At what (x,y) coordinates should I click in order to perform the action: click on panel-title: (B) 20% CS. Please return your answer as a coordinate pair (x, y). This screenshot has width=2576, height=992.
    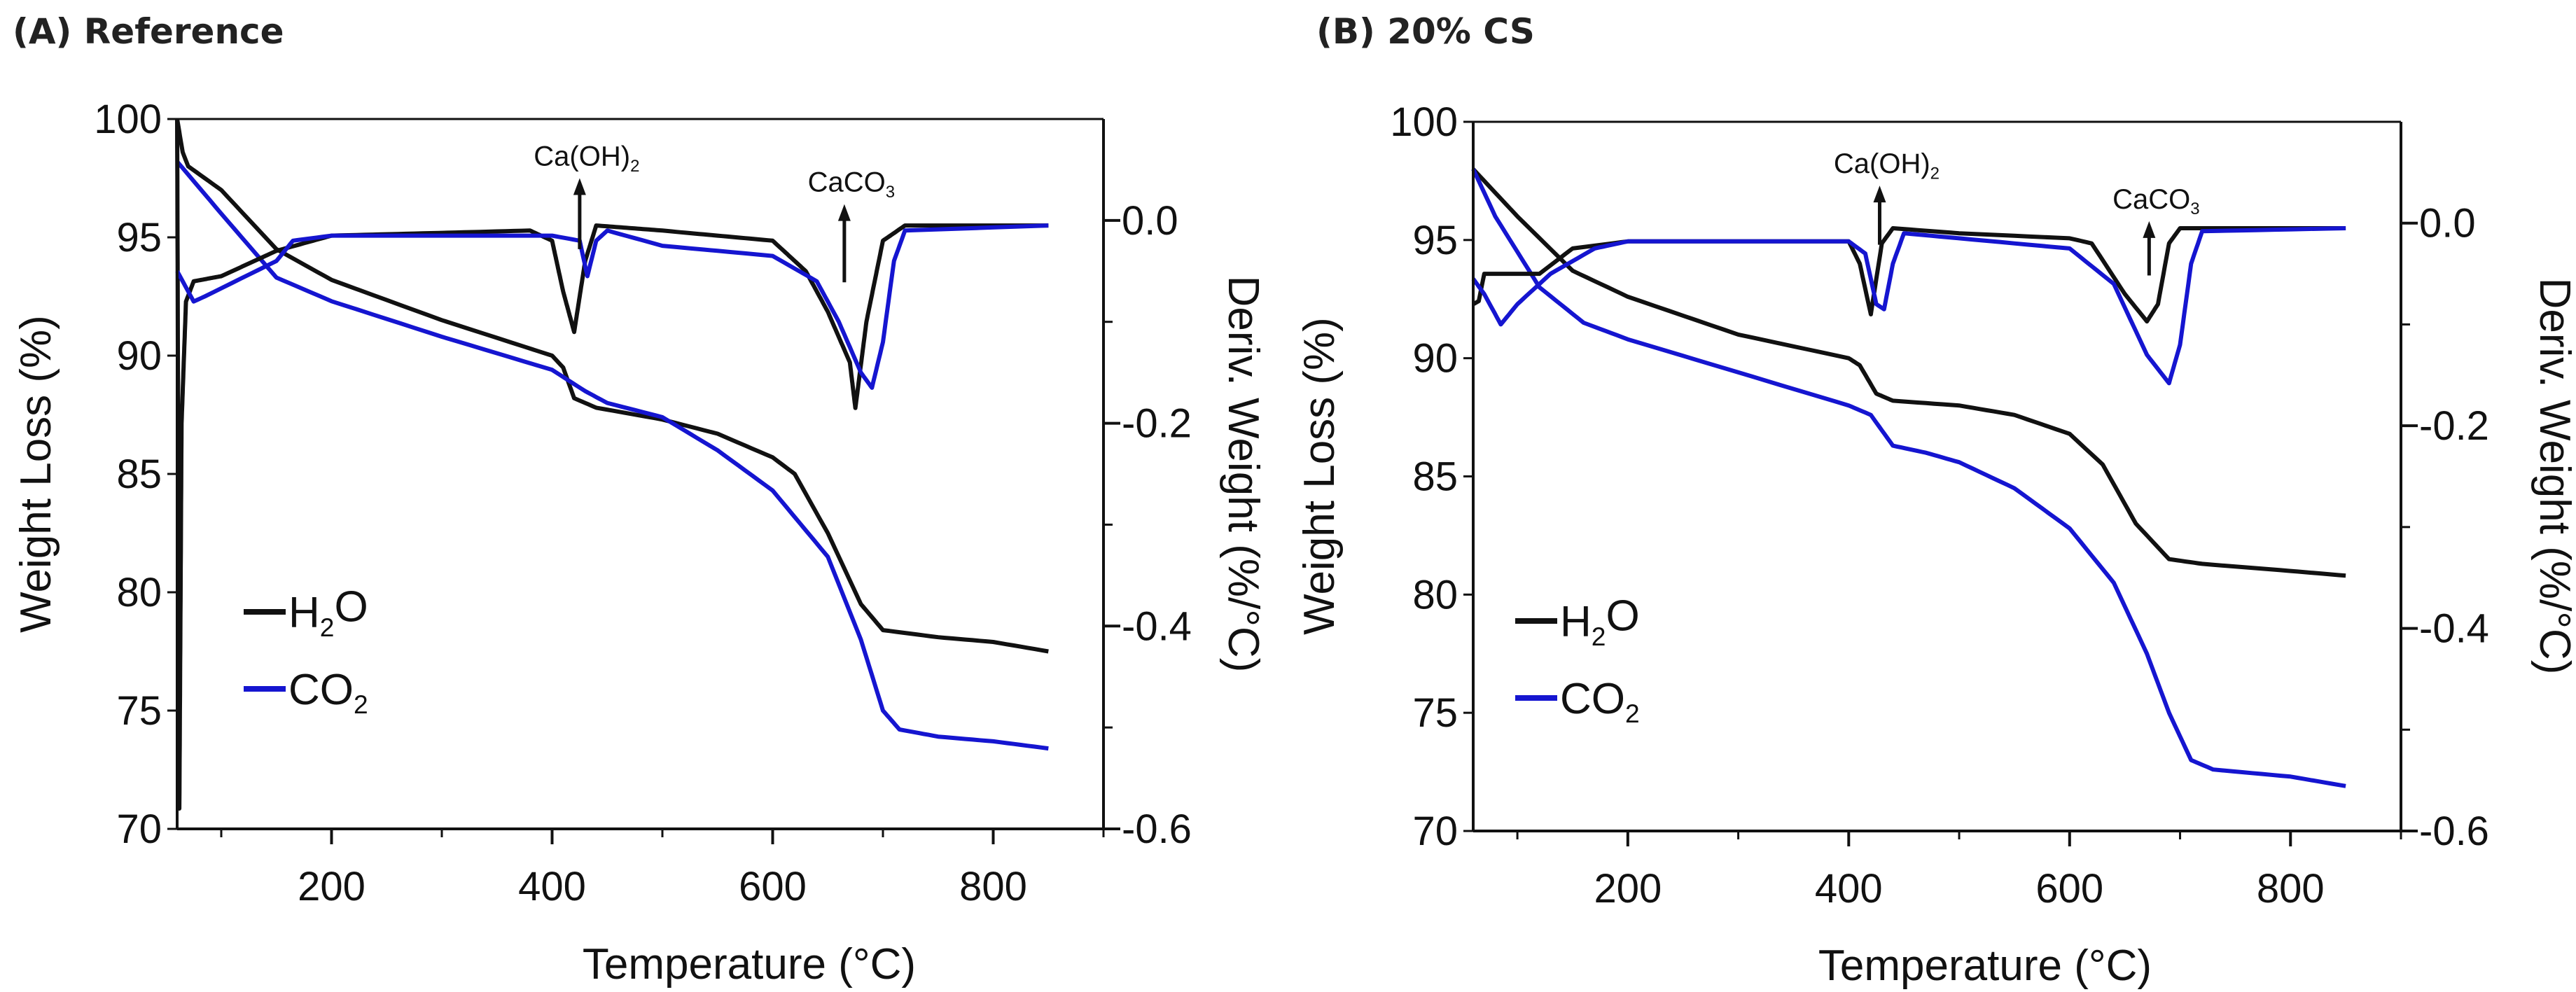
    Looking at the image, I should click on (1425, 32).